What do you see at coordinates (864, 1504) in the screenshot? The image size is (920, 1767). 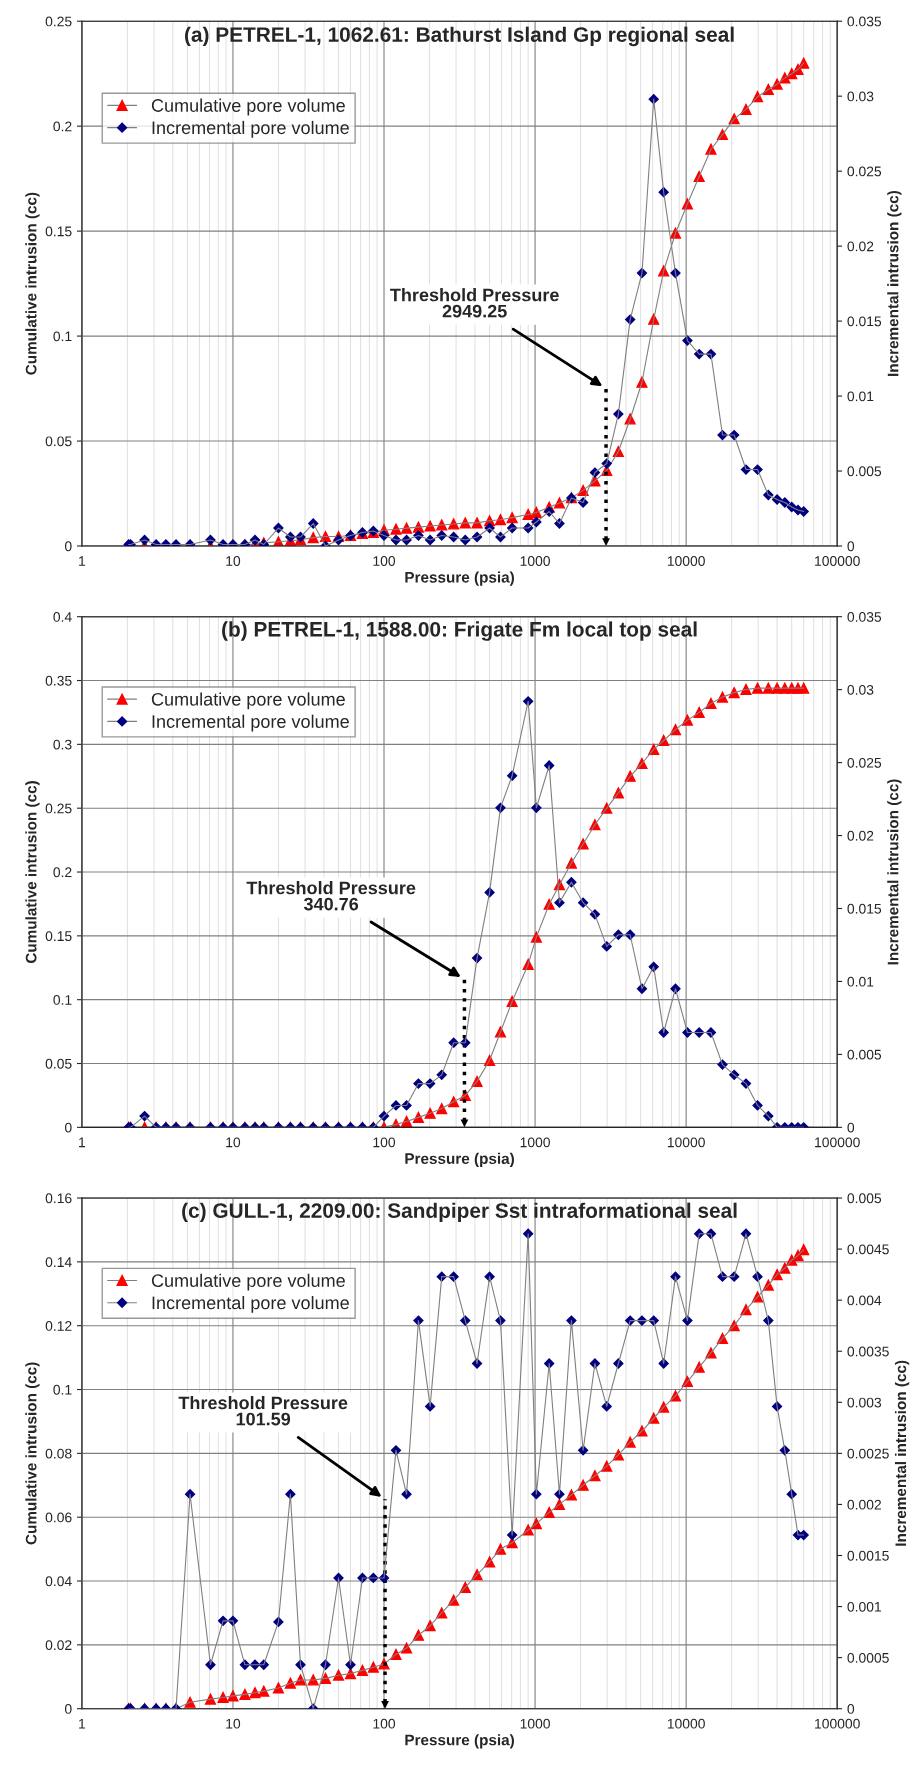 I see `y2-tick-label: 0.002` at bounding box center [864, 1504].